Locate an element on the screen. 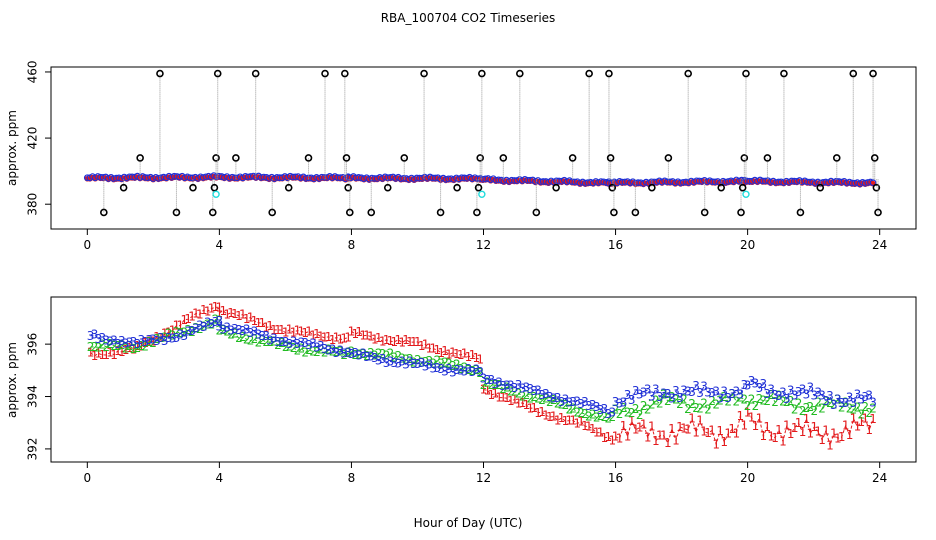 This screenshot has height=540, width=936. bottom-x-tick-label: 4 is located at coordinates (220, 478).